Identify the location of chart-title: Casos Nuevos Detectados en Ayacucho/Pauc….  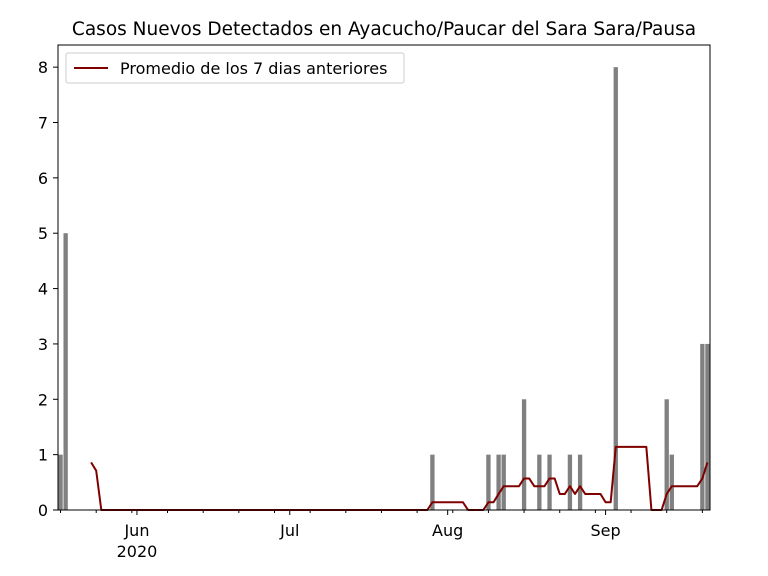
(384, 29).